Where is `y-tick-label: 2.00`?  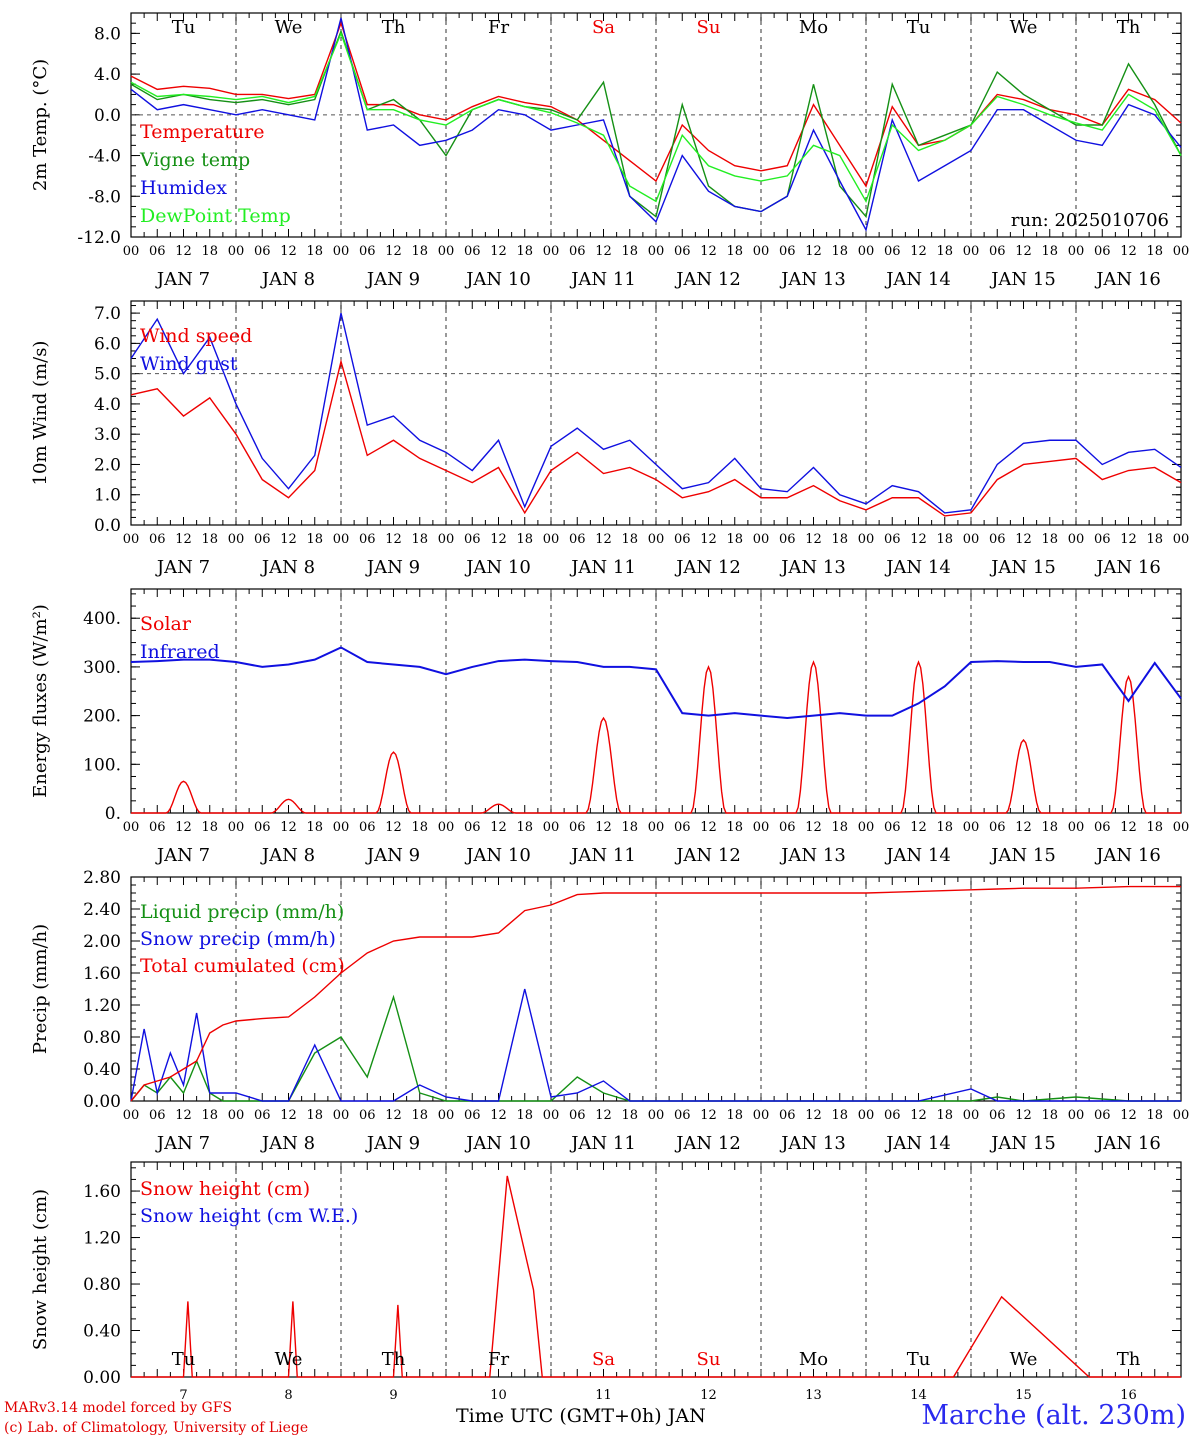
y-tick-label: 2.00 is located at coordinates (102, 942).